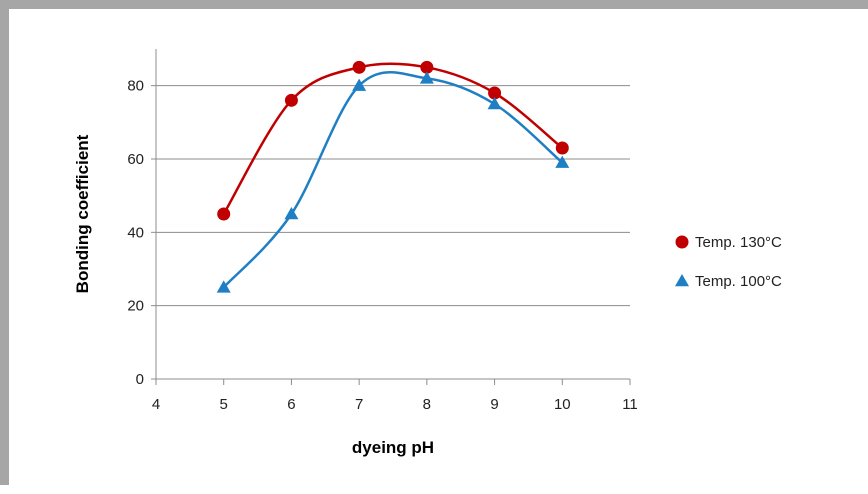 Image resolution: width=868 pixels, height=494 pixels. Describe the element at coordinates (427, 404) in the screenshot. I see `x-tick-label: 8` at that location.